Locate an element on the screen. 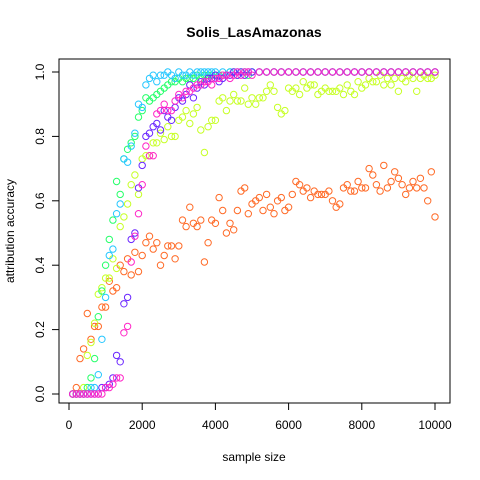 The width and height of the screenshot is (480, 480). y-axis-label: attribution accuracy is located at coordinates (10, 231).